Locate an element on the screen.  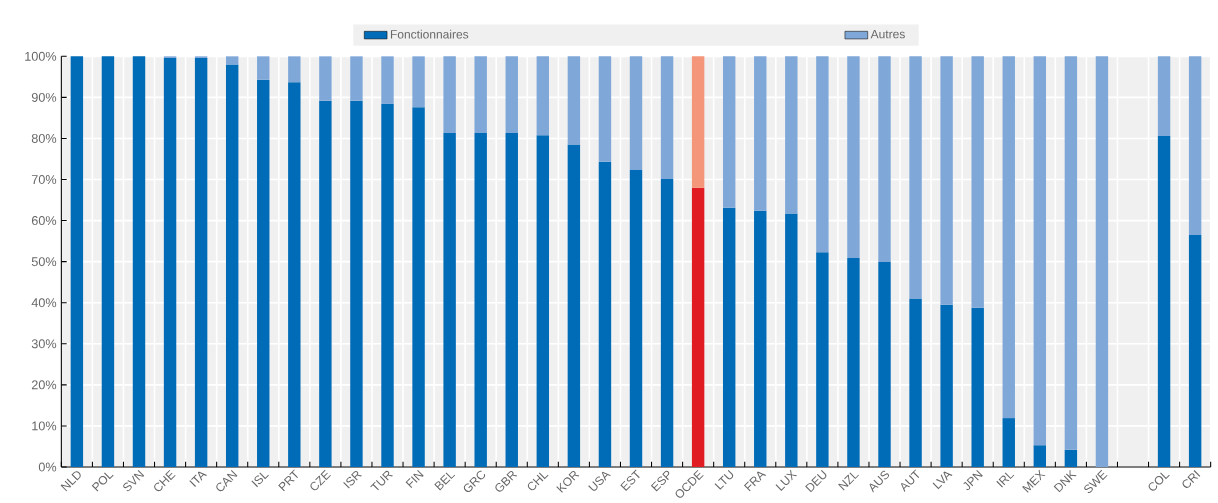
y-tick-label: 90% is located at coordinates (44, 97).